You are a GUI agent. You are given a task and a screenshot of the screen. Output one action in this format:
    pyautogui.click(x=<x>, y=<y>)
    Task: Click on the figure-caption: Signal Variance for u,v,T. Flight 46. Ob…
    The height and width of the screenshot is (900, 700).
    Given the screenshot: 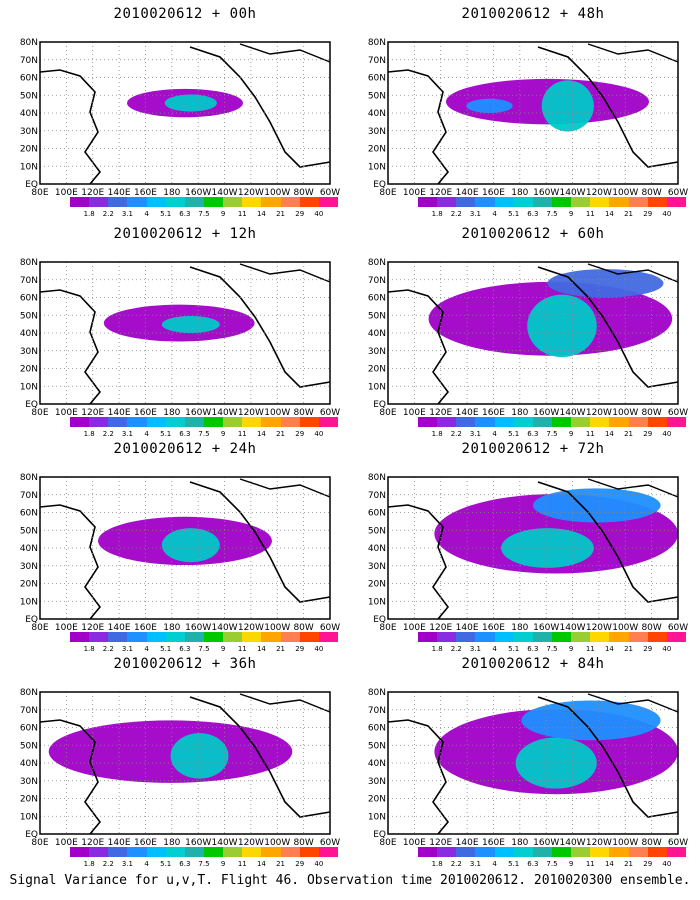 What is the action you would take?
    pyautogui.click(x=350, y=880)
    